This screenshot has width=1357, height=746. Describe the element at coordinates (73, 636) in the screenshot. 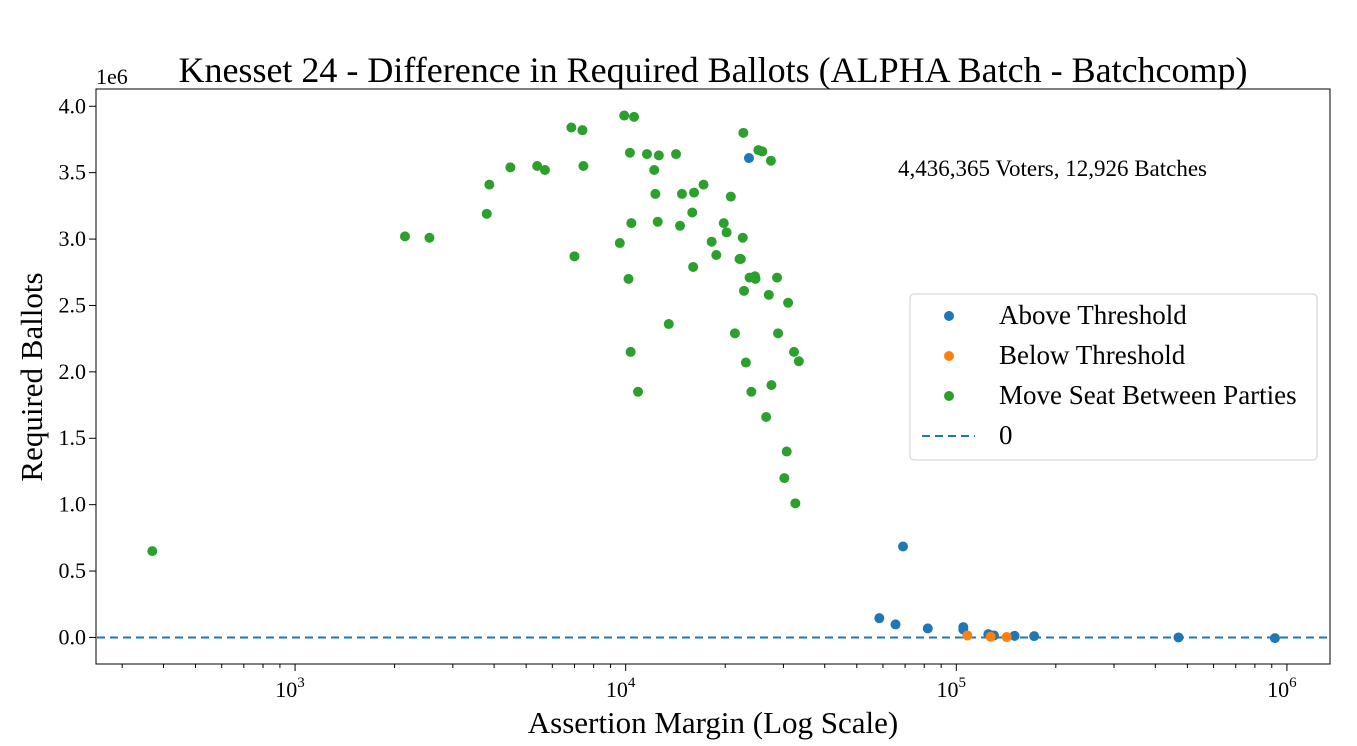

I see `y-tick-label: 0.0` at that location.